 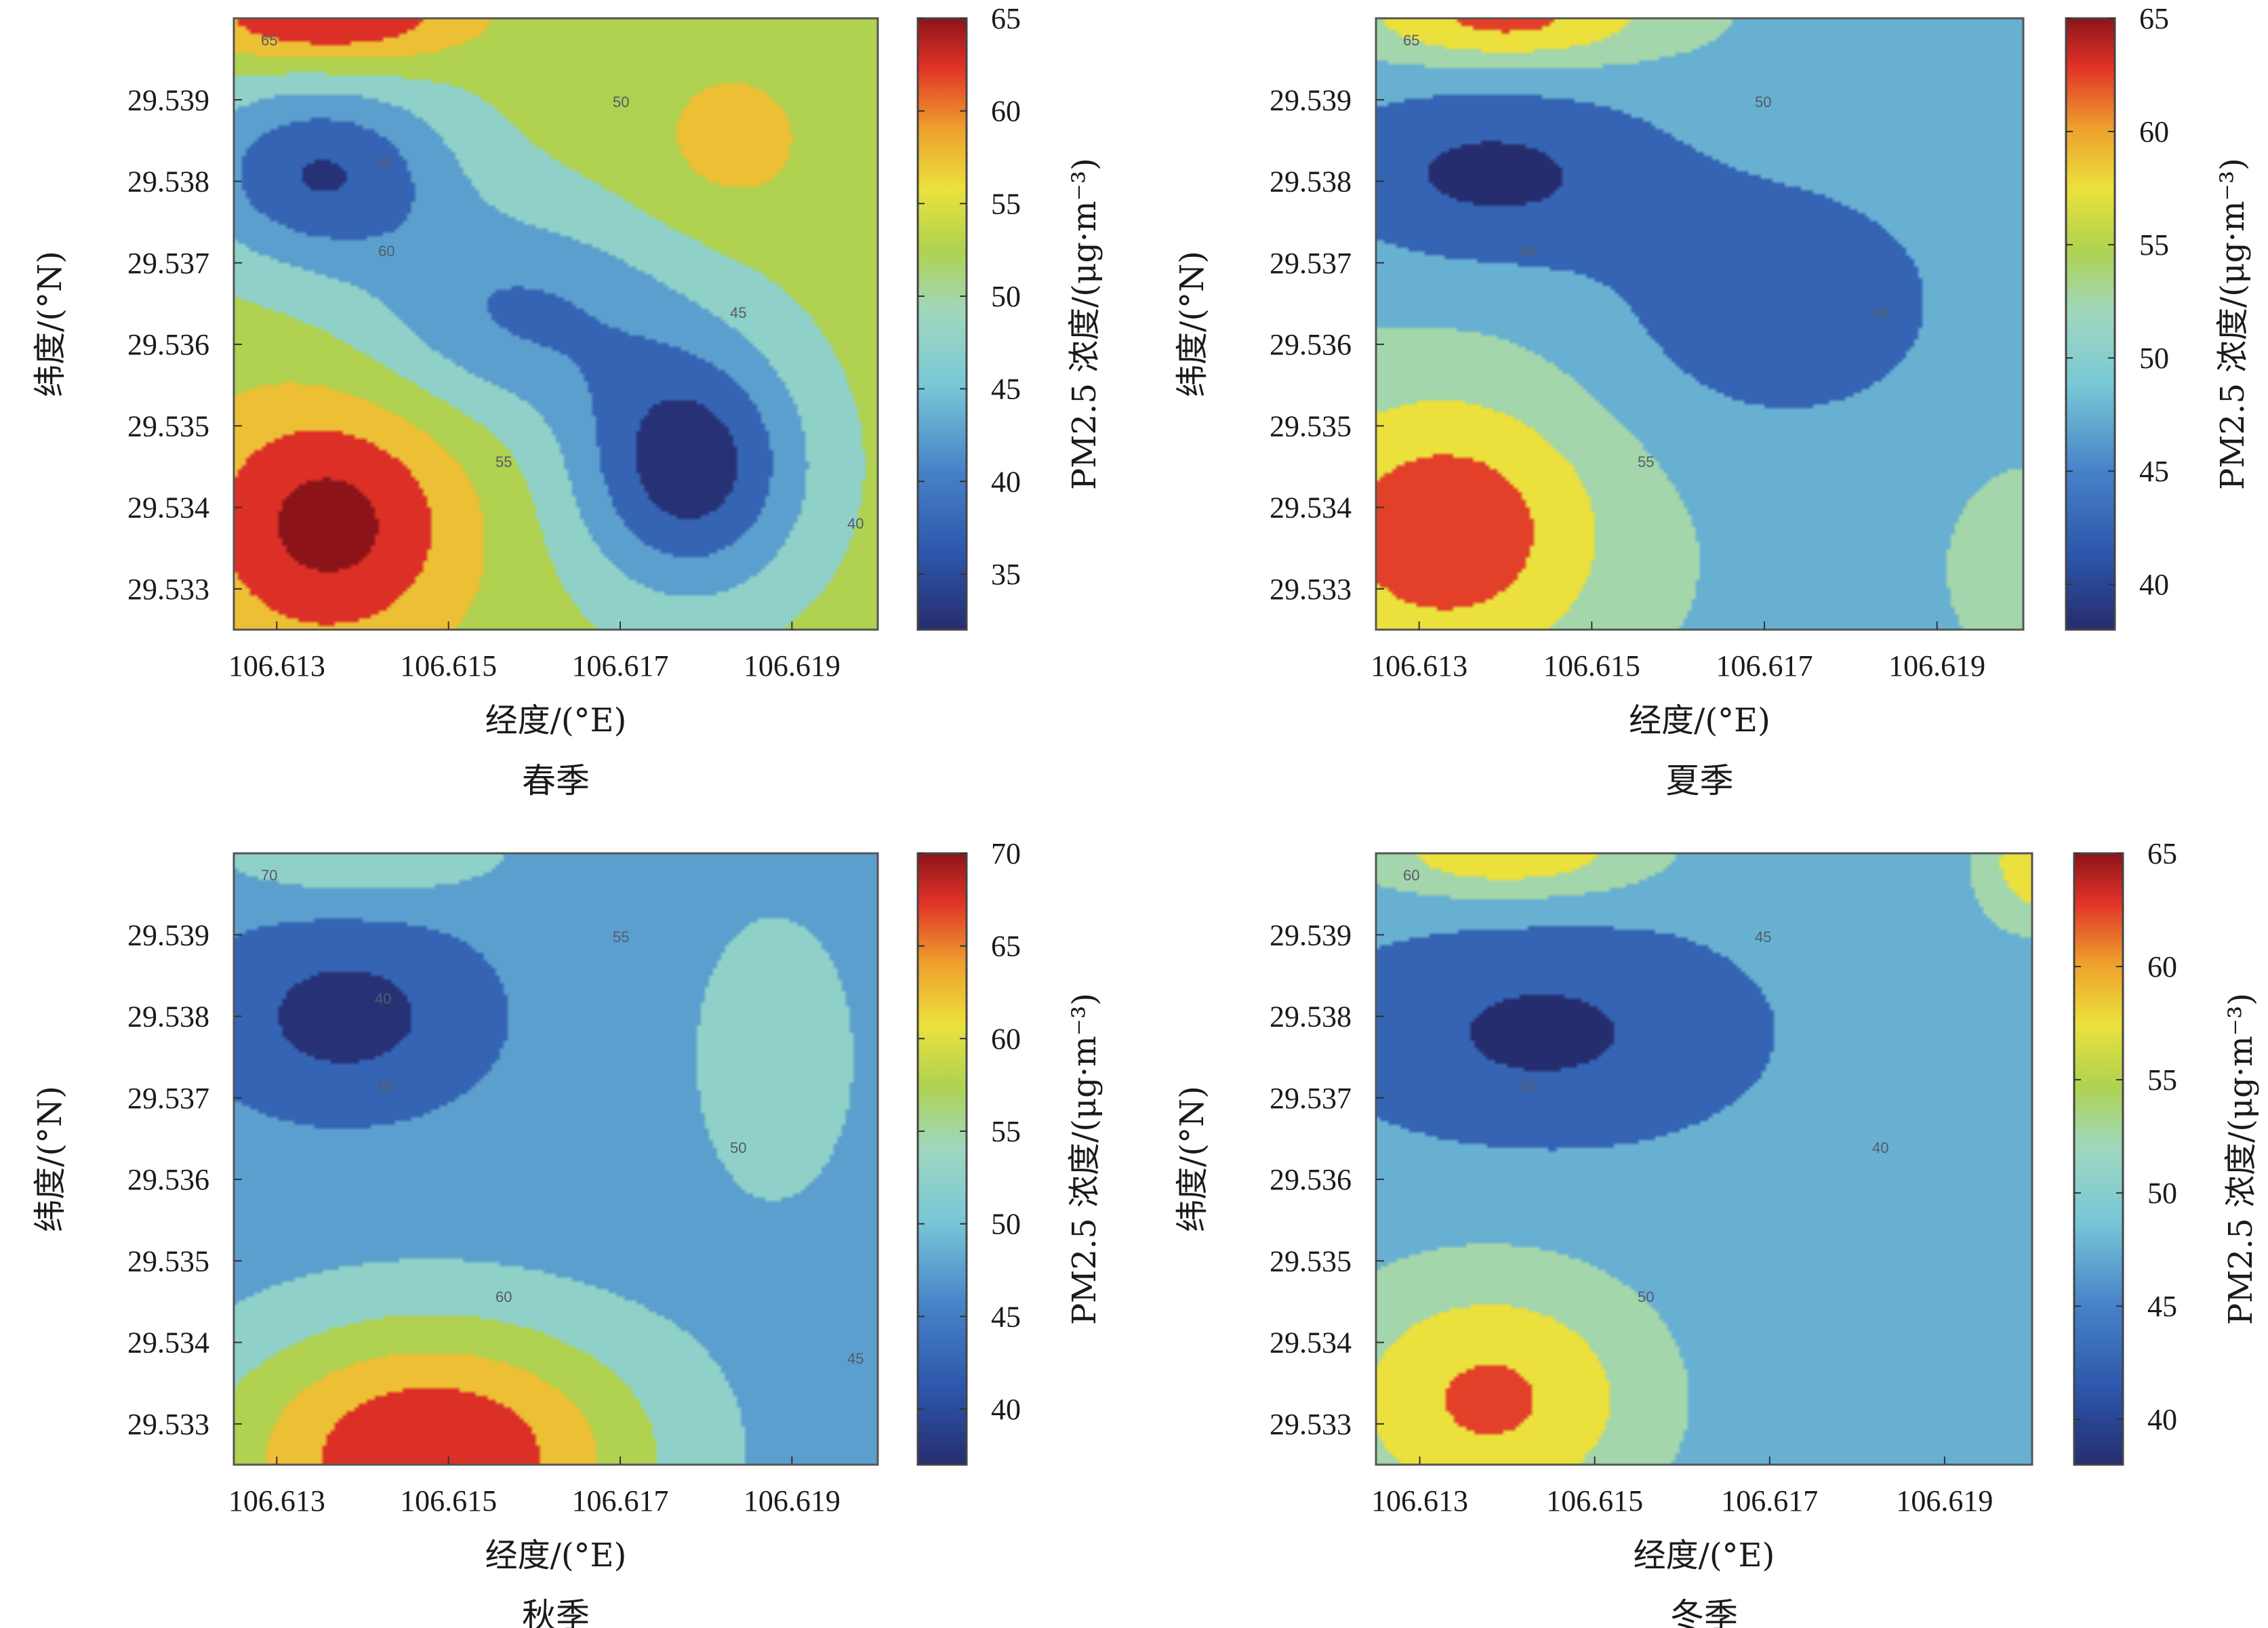 I want to click on subplot-title: 冬季, so click(x=1704, y=1612).